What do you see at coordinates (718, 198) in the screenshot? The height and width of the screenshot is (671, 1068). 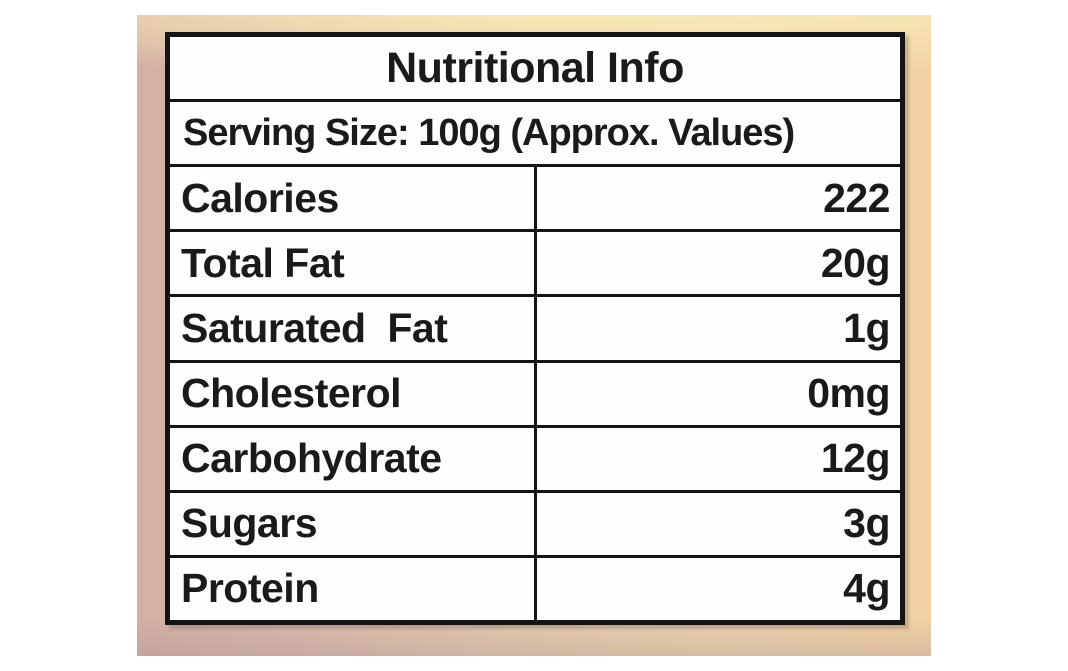 I see `nutrient-value-calories: 222` at bounding box center [718, 198].